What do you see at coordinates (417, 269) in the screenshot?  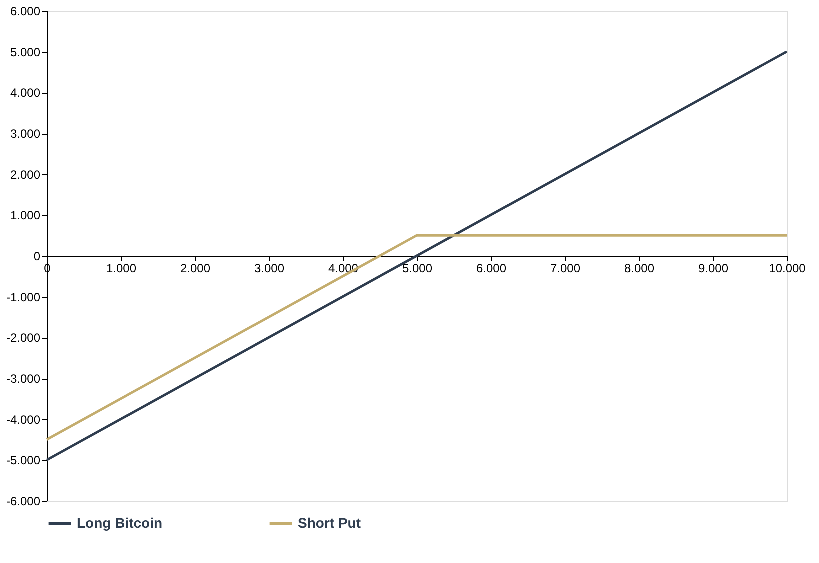 I see `x-tick-label: 5.000` at bounding box center [417, 269].